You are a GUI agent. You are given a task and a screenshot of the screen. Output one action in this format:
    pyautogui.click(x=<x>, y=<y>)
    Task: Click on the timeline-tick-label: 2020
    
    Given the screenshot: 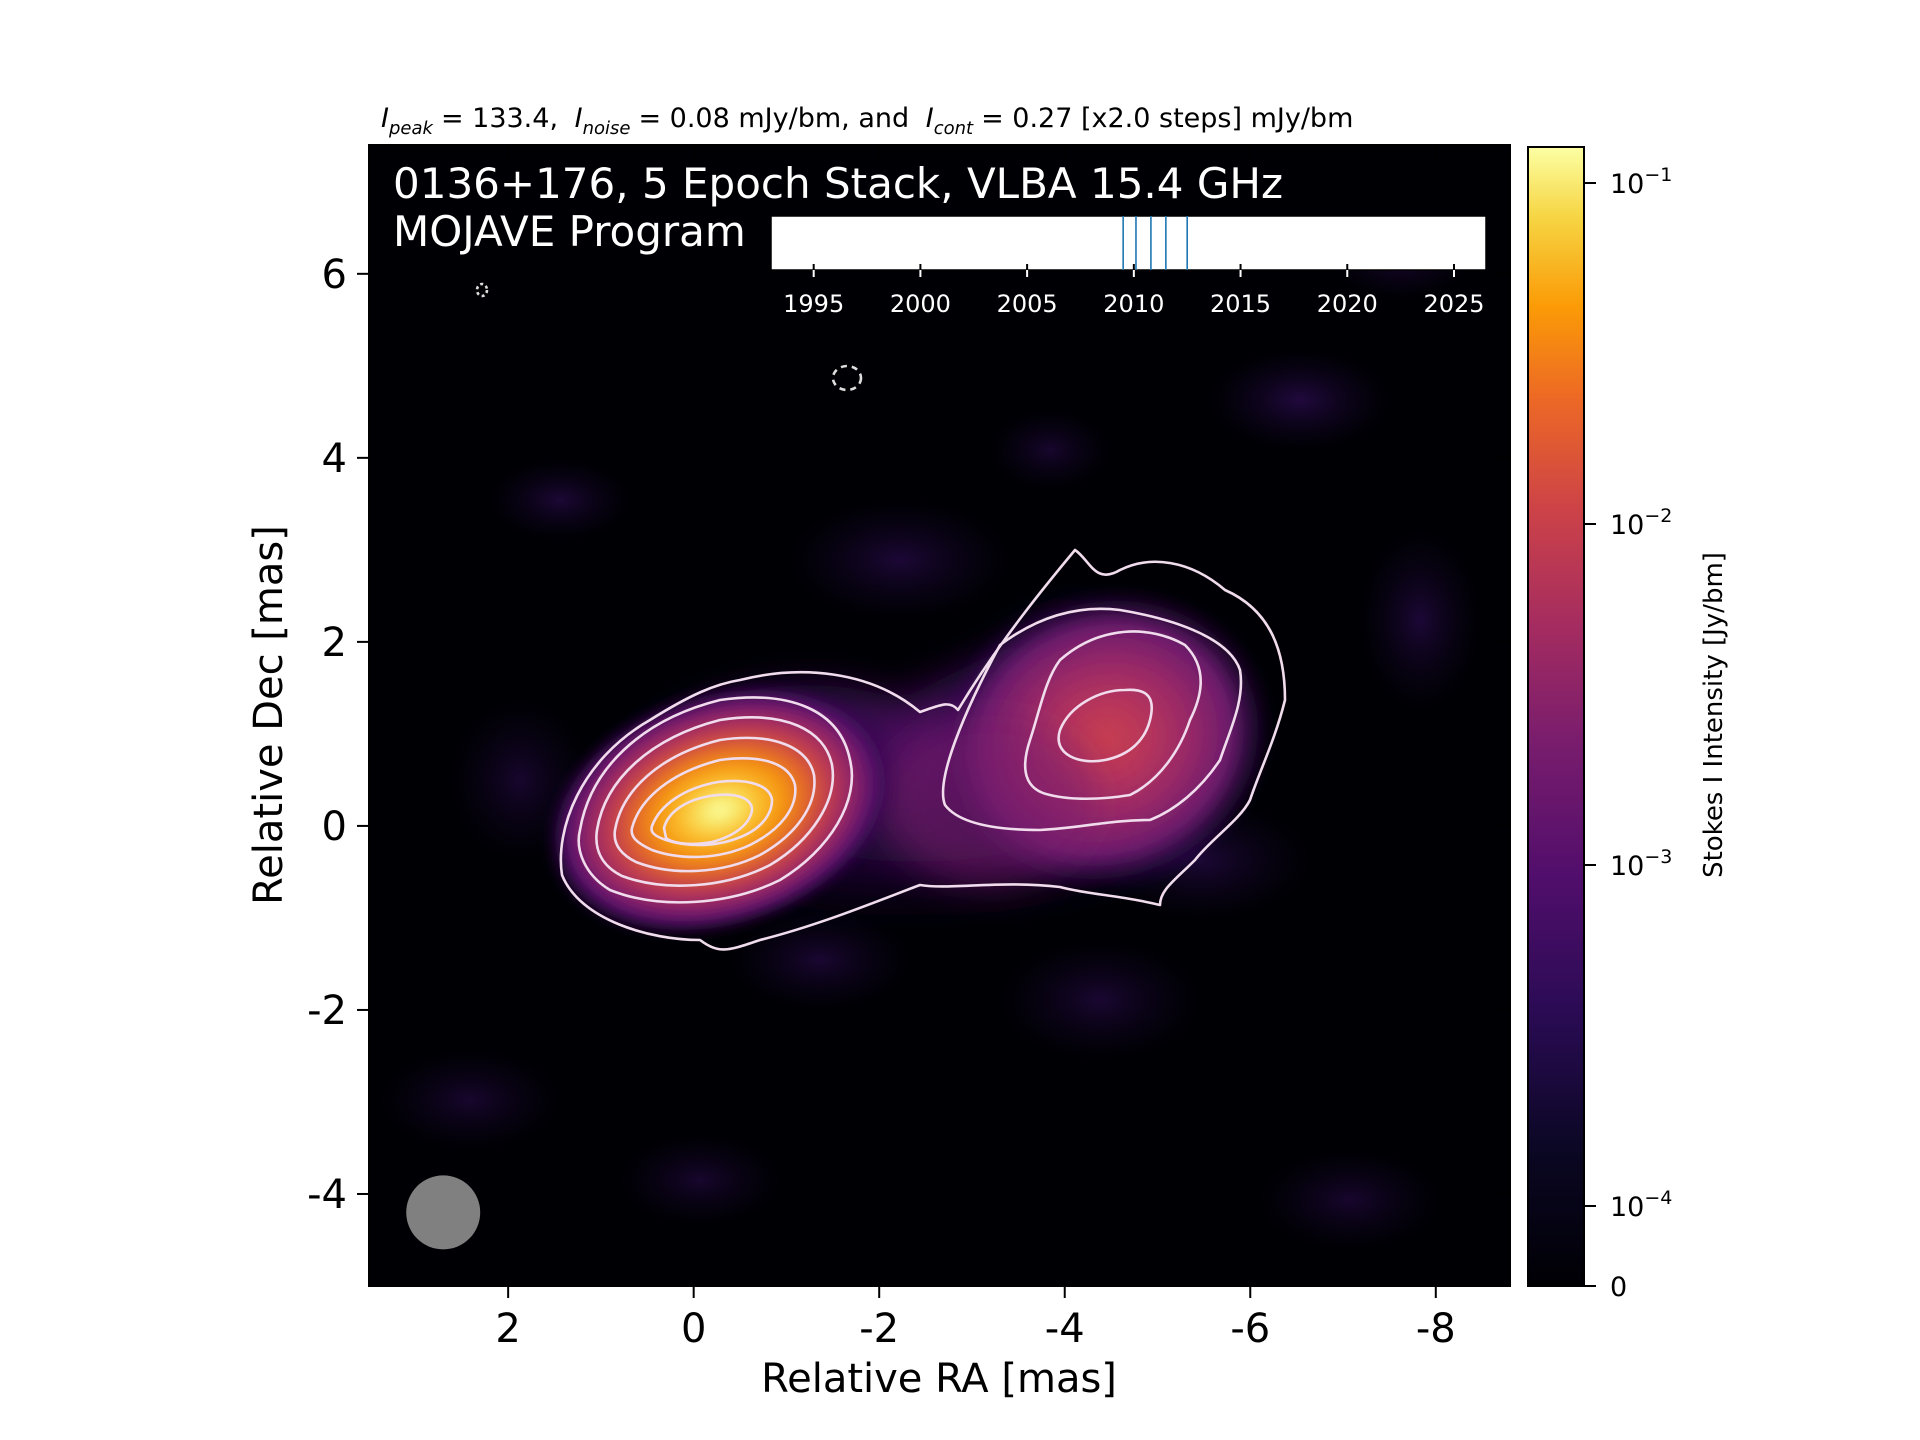 What is the action you would take?
    pyautogui.click(x=1347, y=304)
    